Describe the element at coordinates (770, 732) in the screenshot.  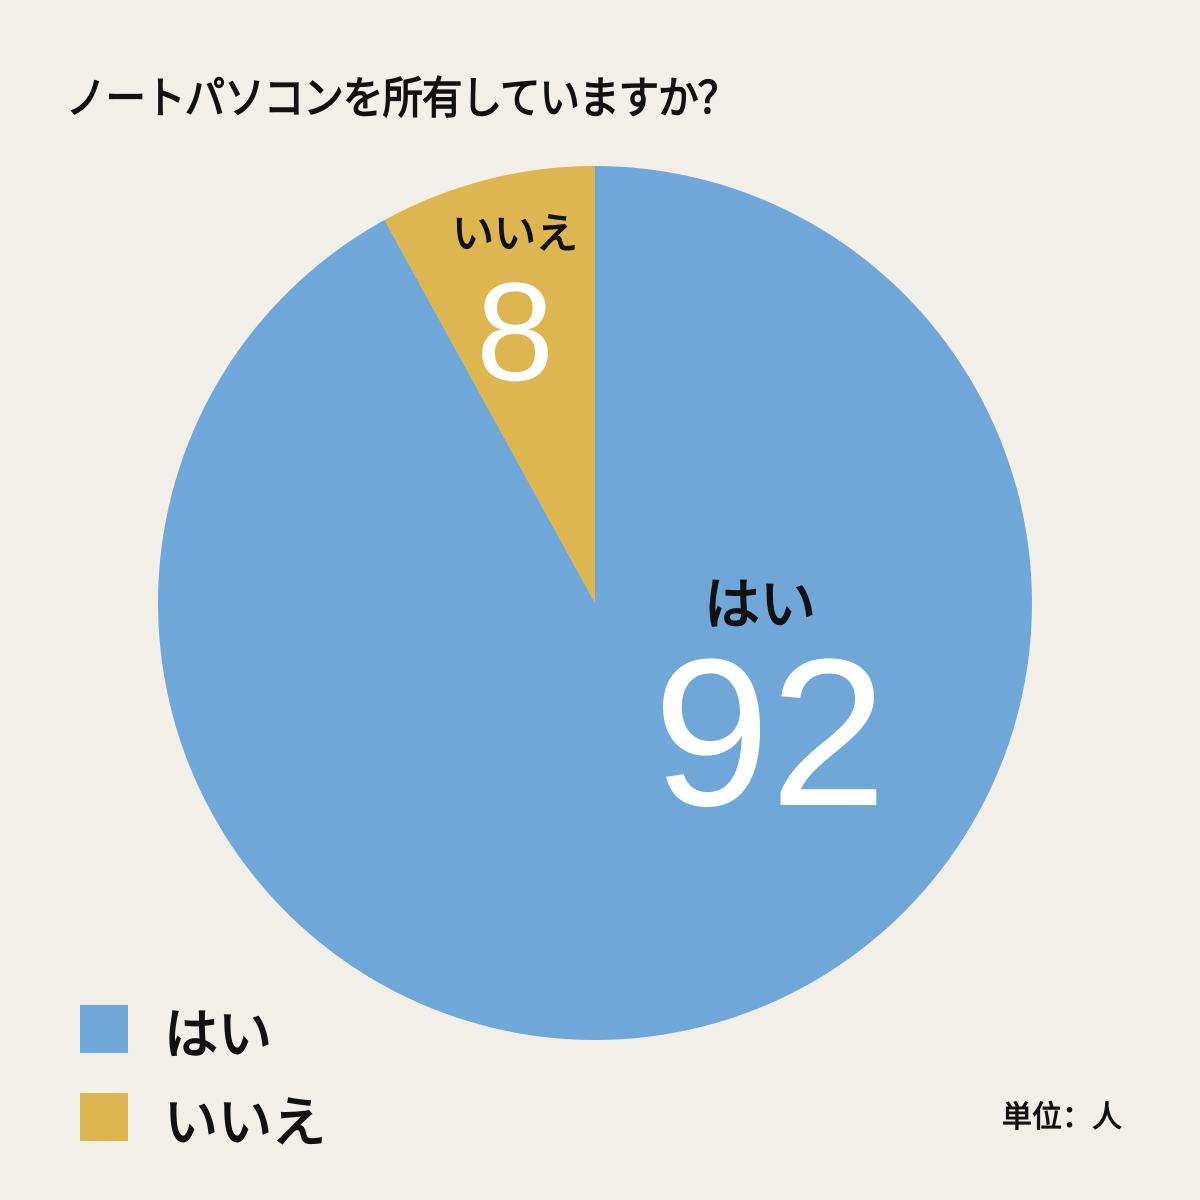
I see `slice-value-yes: 92` at that location.